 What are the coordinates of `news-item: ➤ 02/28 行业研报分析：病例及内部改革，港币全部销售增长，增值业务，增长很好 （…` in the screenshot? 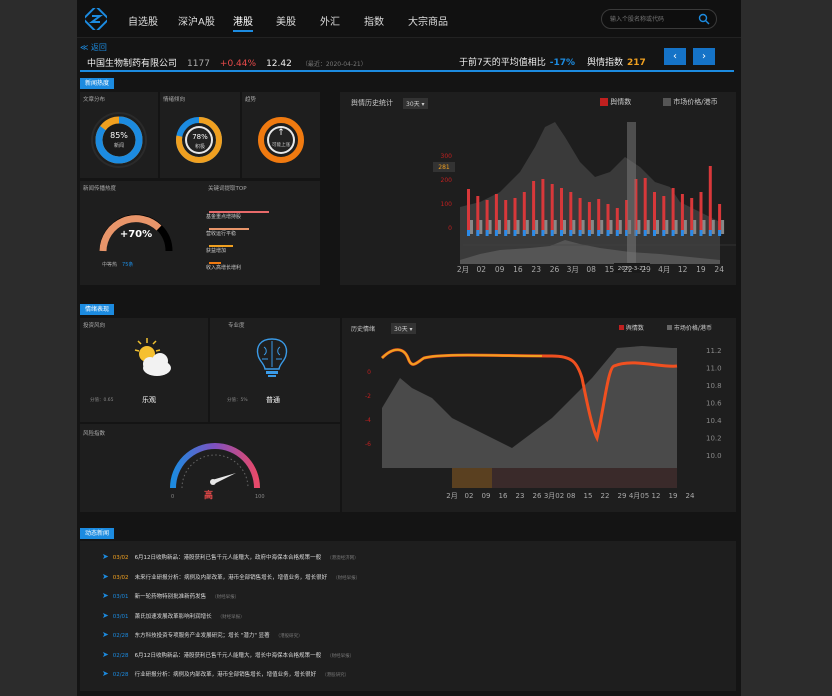 It's located at (225, 673).